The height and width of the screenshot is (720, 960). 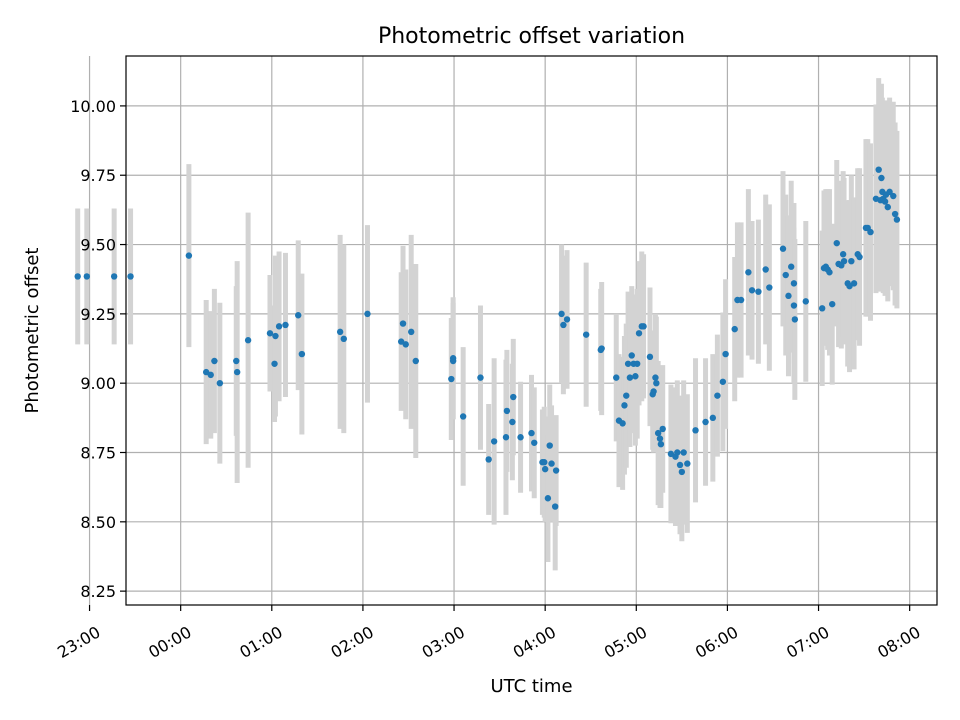 What do you see at coordinates (98, 453) in the screenshot?
I see `y-tick-label: 8.75` at bounding box center [98, 453].